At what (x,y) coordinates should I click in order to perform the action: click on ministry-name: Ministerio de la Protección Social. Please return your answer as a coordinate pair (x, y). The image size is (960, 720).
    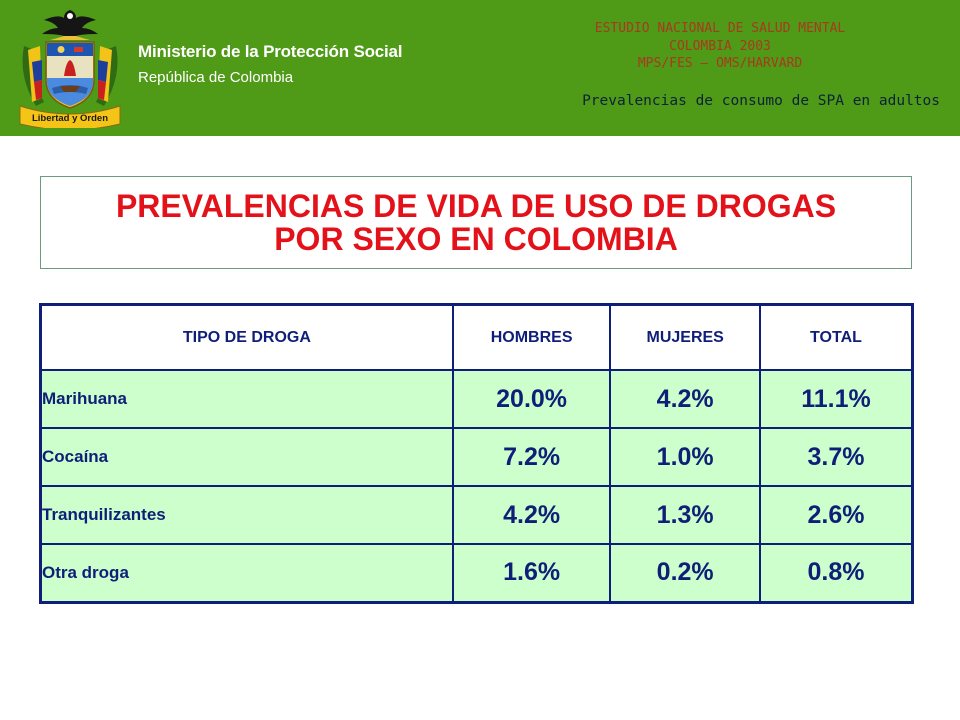
    Looking at the image, I should click on (270, 51).